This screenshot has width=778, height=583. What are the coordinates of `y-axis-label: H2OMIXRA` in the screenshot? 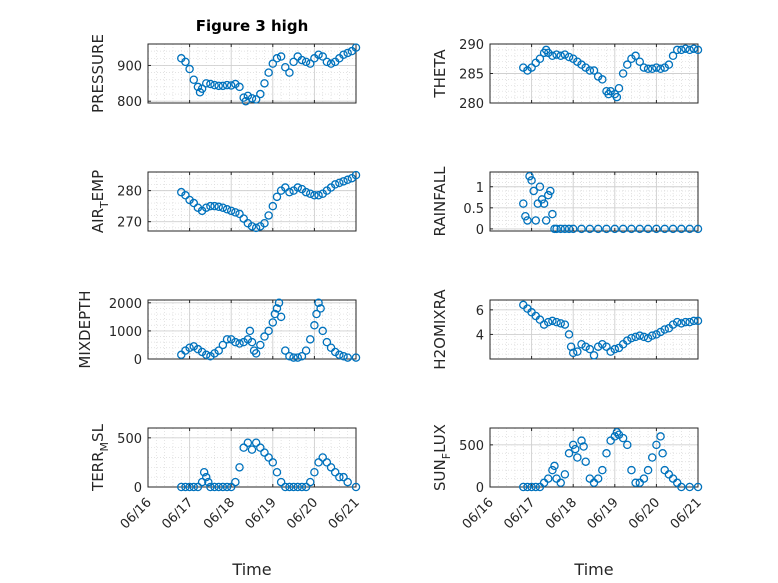 It's located at (440, 329).